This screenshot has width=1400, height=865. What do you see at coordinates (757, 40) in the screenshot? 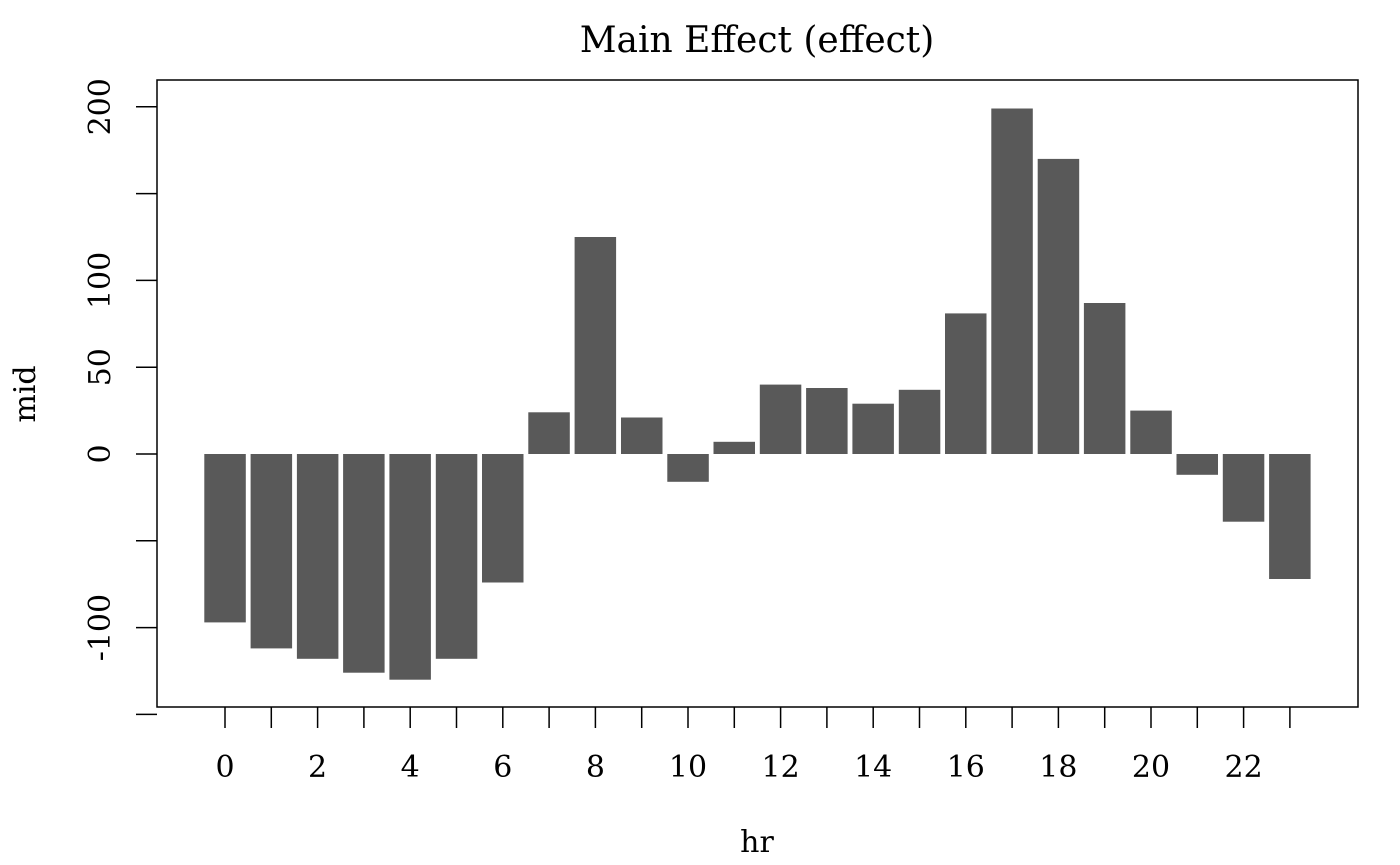
I see `chart-title: Main Effect (effect)` at bounding box center [757, 40].